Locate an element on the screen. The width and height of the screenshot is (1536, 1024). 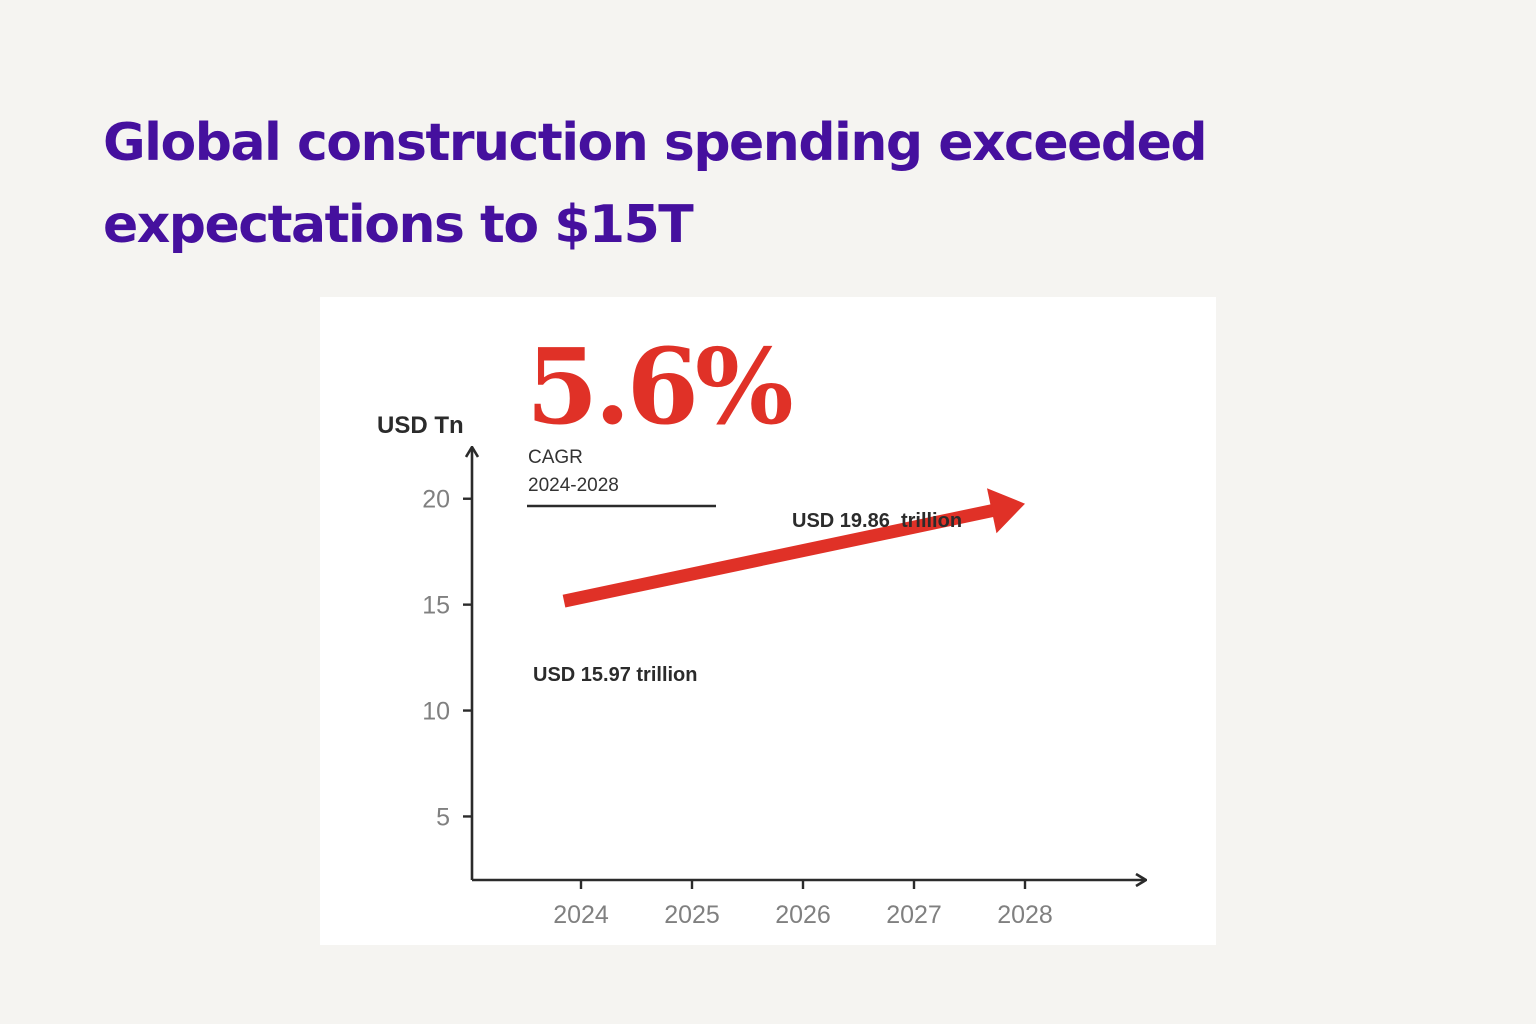
series-layer is located at coordinates (793, 548).